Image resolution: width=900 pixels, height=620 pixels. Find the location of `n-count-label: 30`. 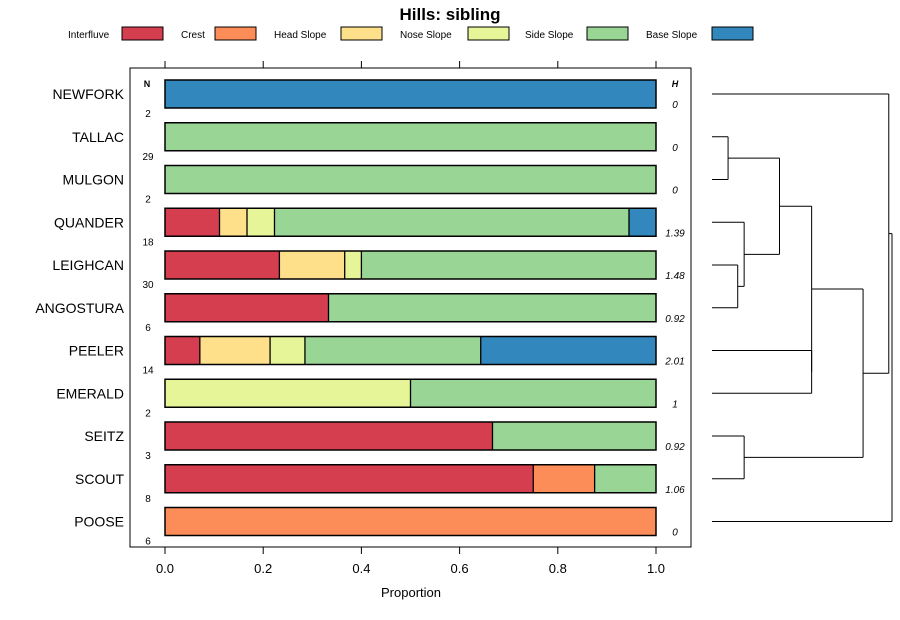

n-count-label: 30 is located at coordinates (148, 285).